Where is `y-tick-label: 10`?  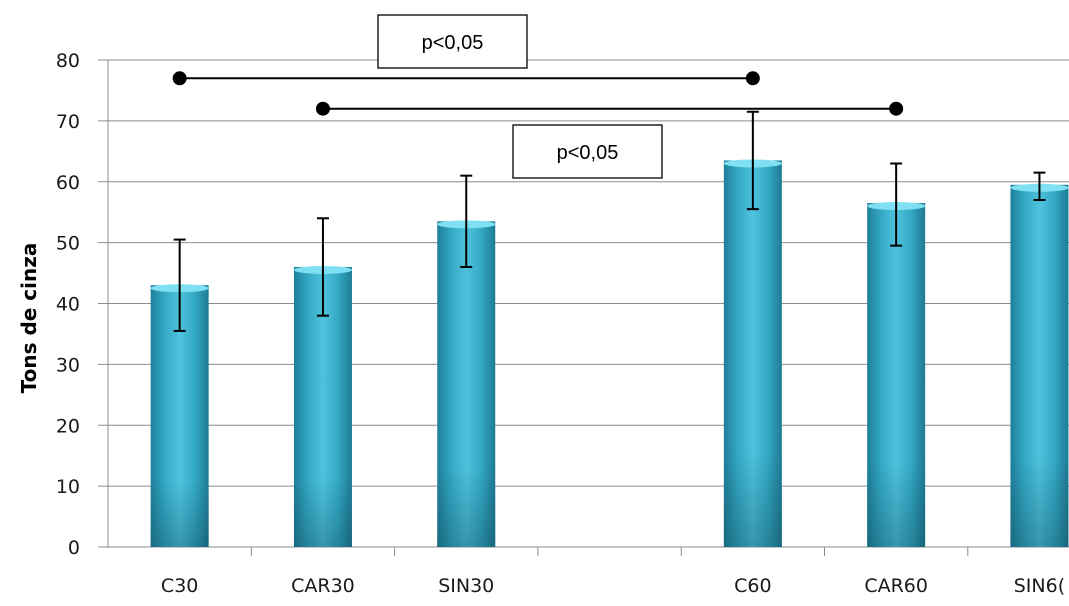 y-tick-label: 10 is located at coordinates (68, 487).